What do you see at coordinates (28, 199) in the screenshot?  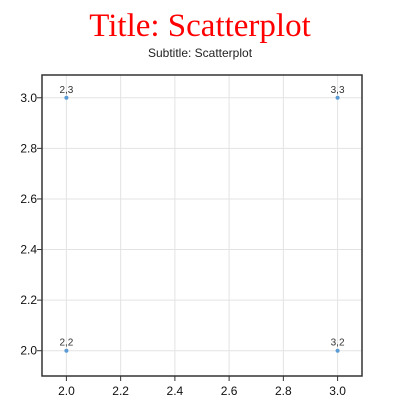 I see `y-tick-label: 2.6` at bounding box center [28, 199].